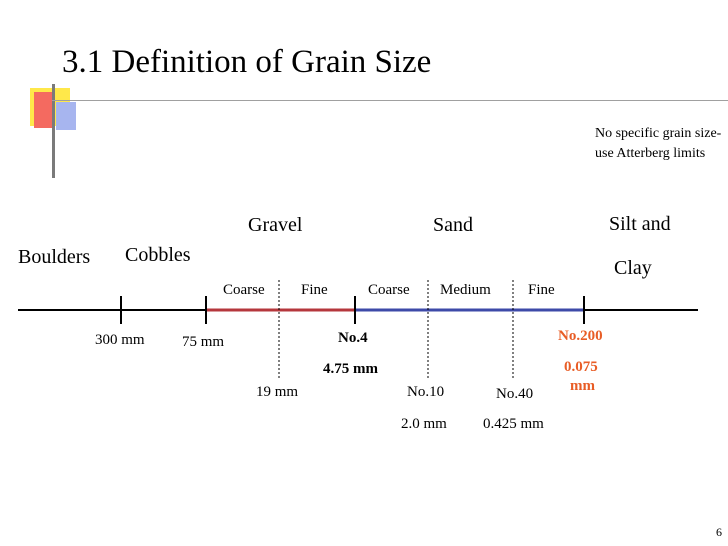  Describe the element at coordinates (513, 424) in the screenshot. I see `label-no40-size: 0.425 mm` at that location.